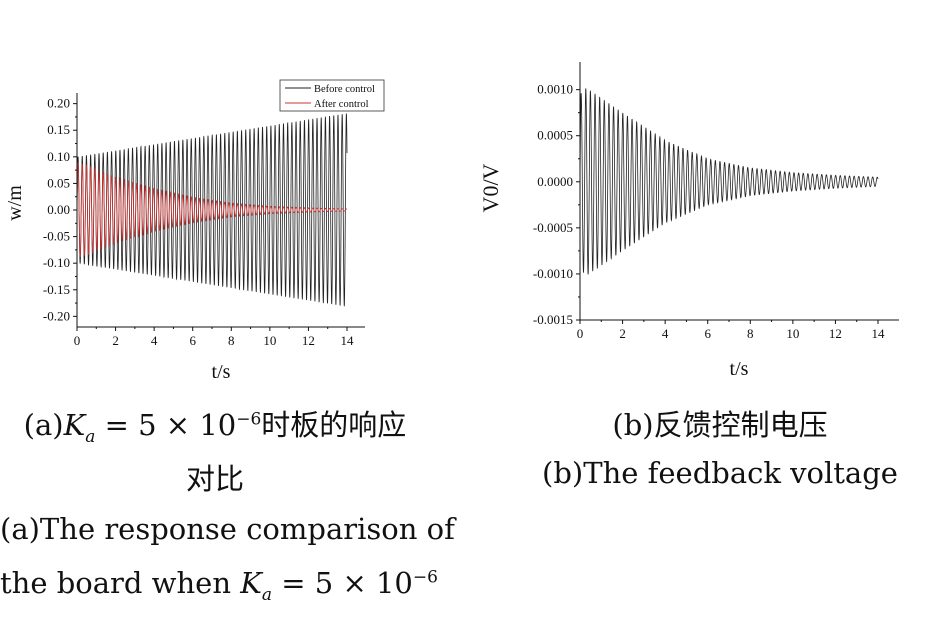 This screenshot has height=624, width=942. What do you see at coordinates (792, 333) in the screenshot?
I see `chart-b-x-tick-label: 10` at bounding box center [792, 333].